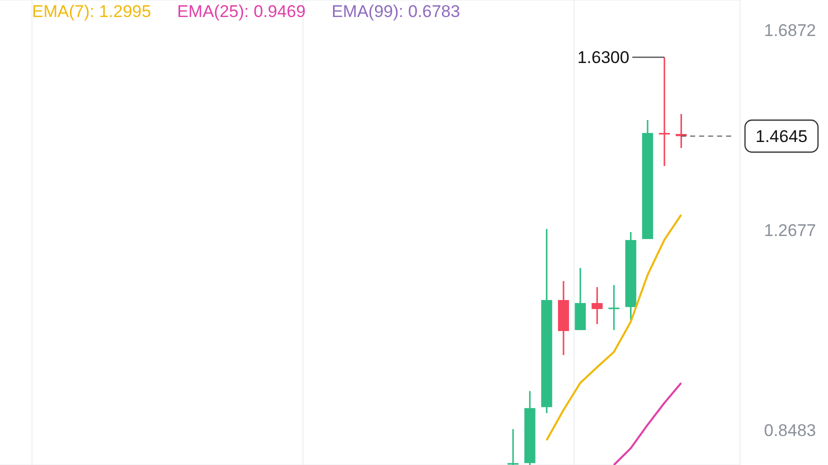  Describe the element at coordinates (603, 58) in the screenshot. I see `annotation: 1.6300` at that location.